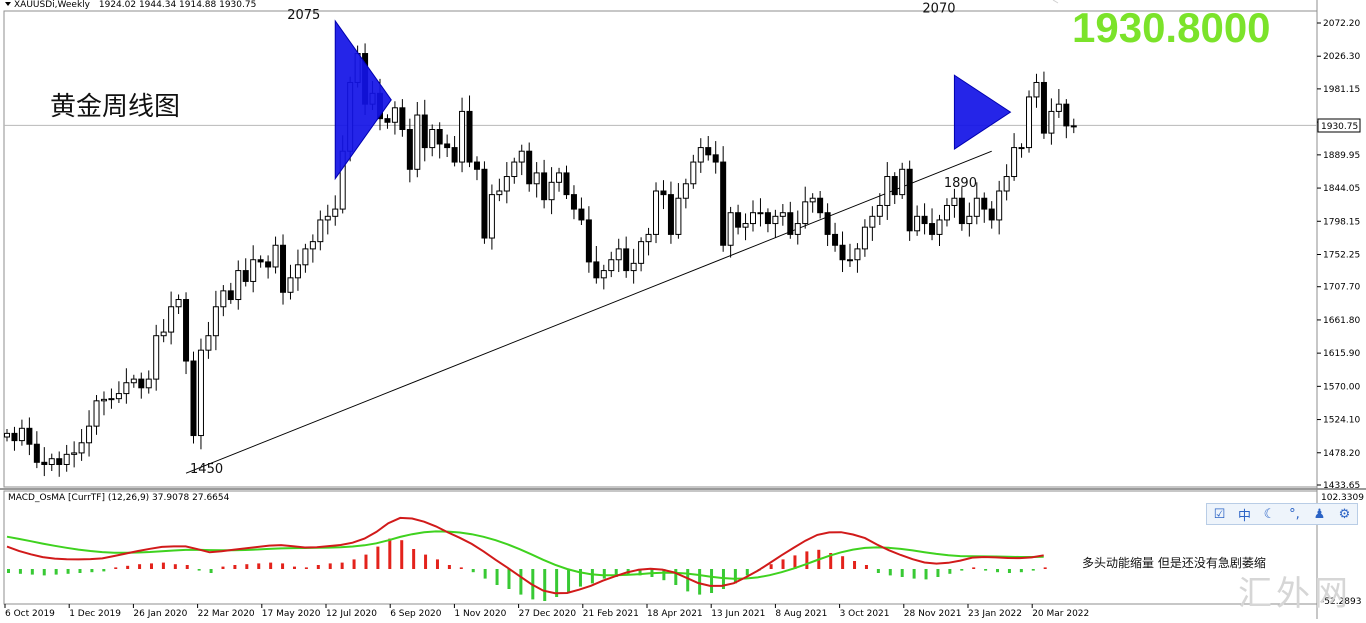  I want to click on price-tick-label: 1889.95, so click(1341, 156).